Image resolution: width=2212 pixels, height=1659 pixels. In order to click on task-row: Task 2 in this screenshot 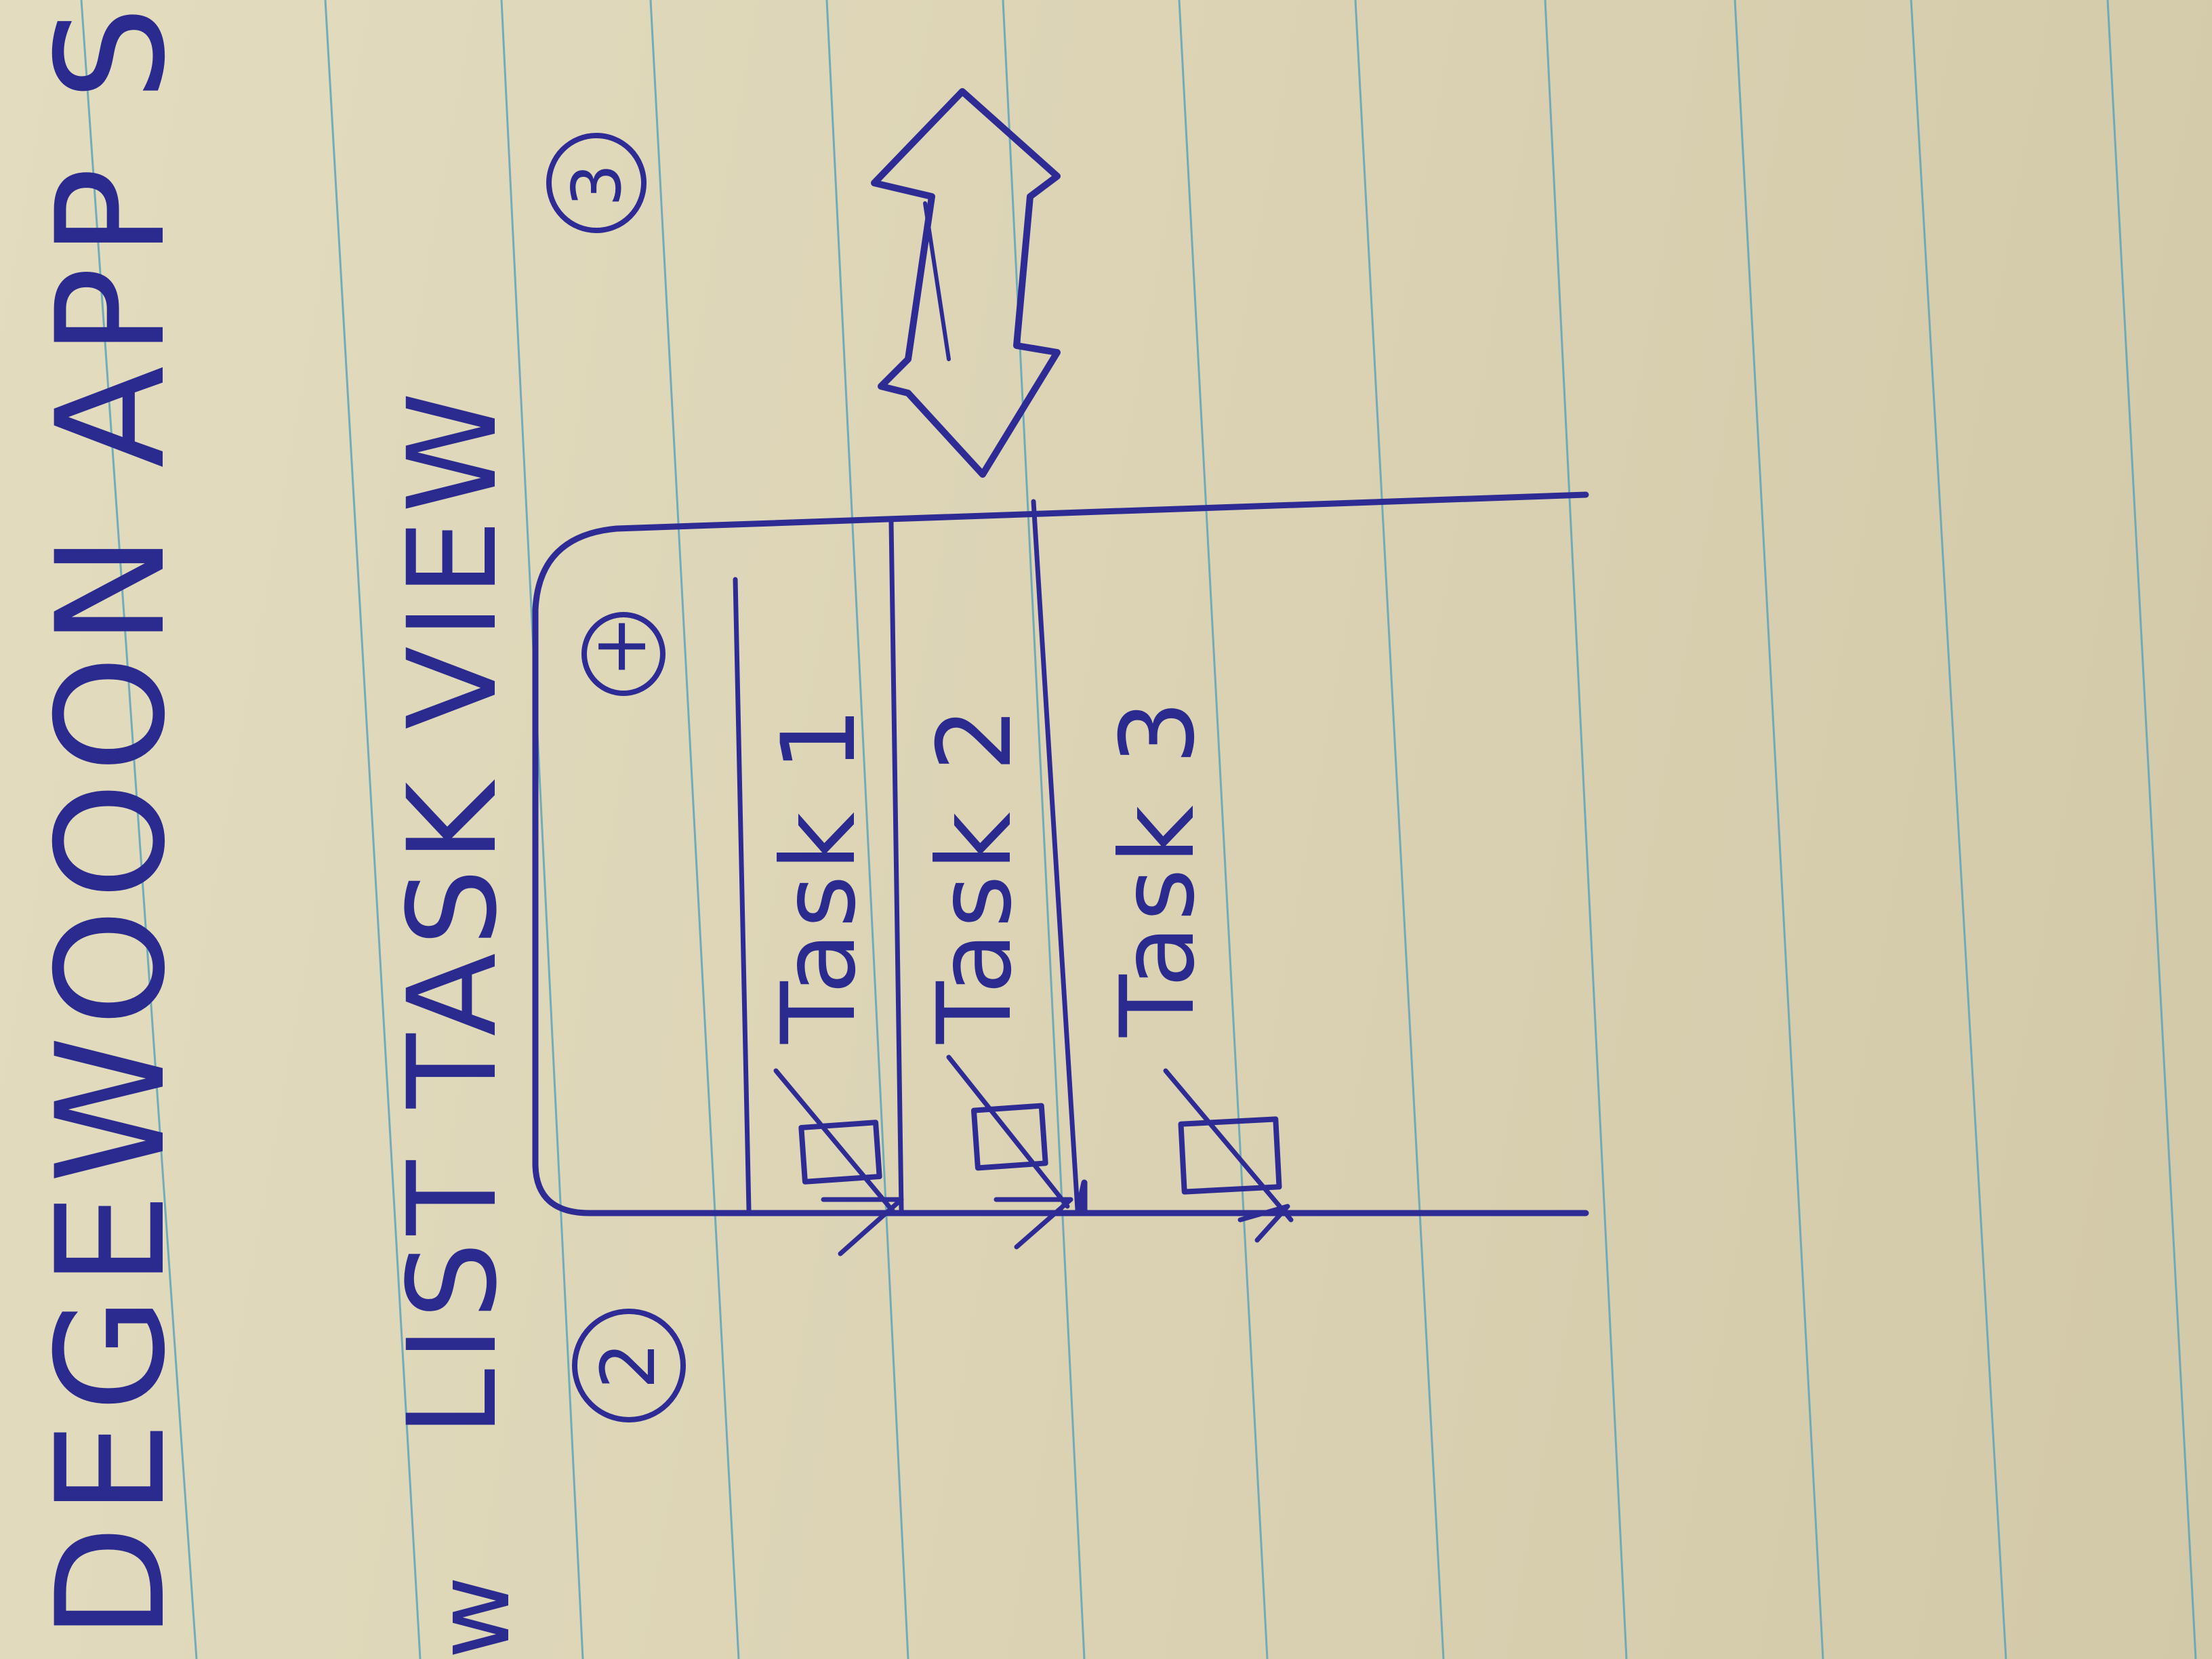, I will do `click(995, 976)`.